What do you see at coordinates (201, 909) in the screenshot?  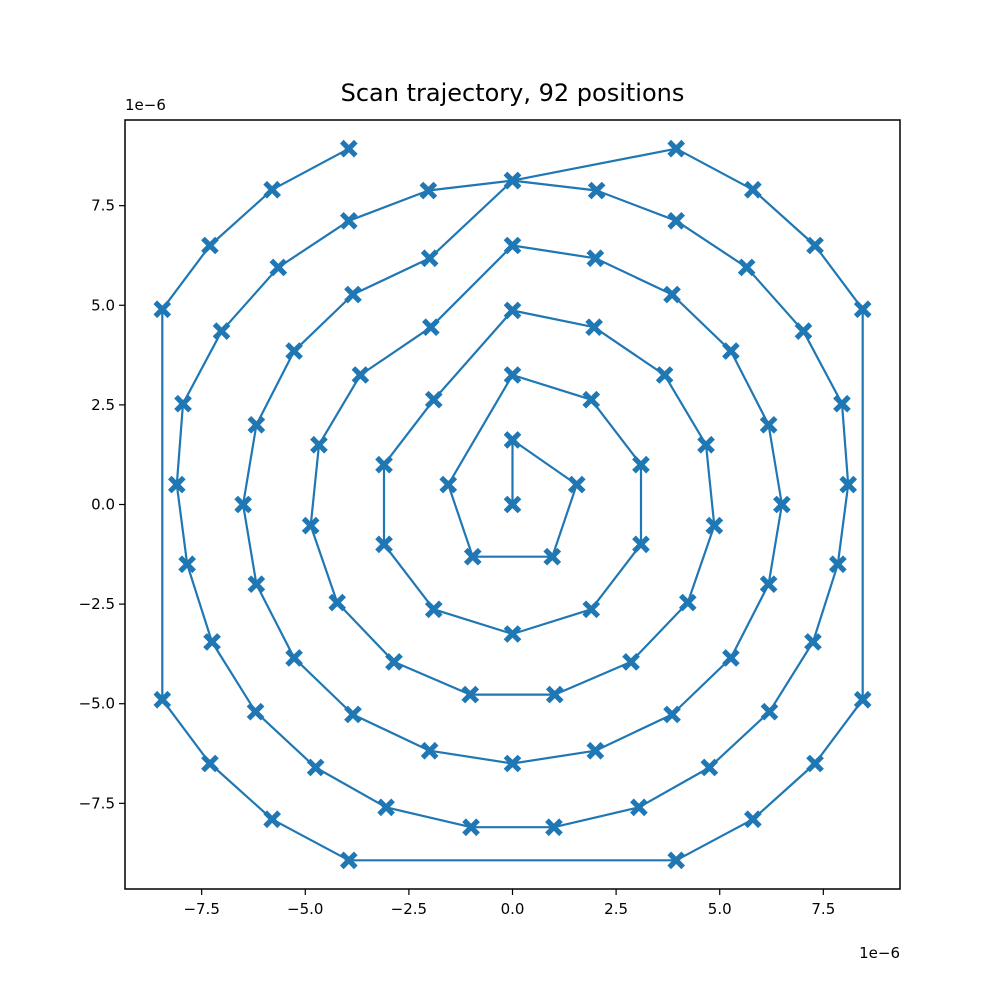 I see `x-tick-label: −7.5` at bounding box center [201, 909].